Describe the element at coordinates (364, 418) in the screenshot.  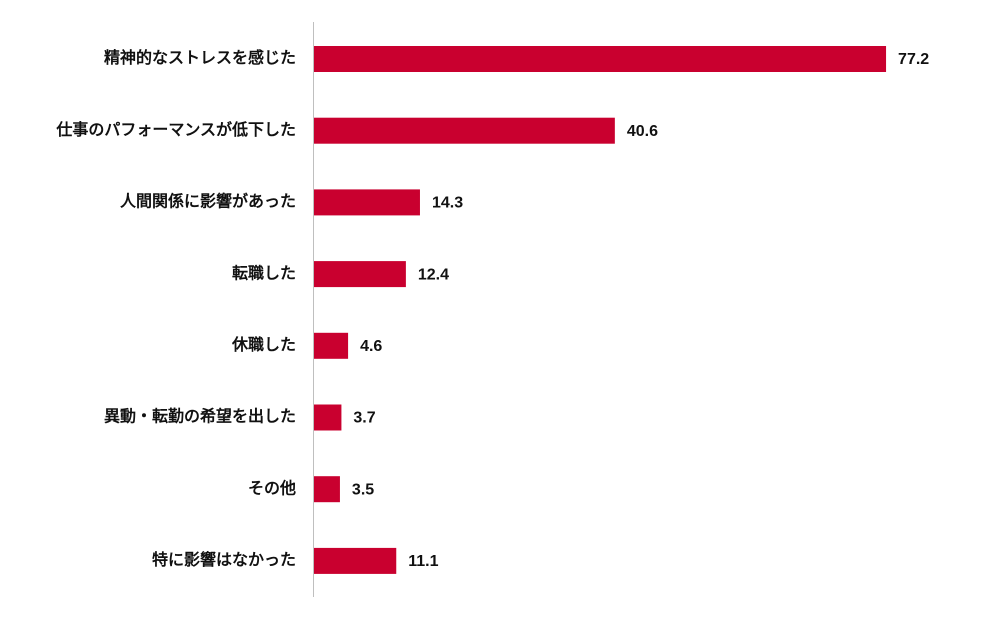
I see `value-label: 3.7` at that location.